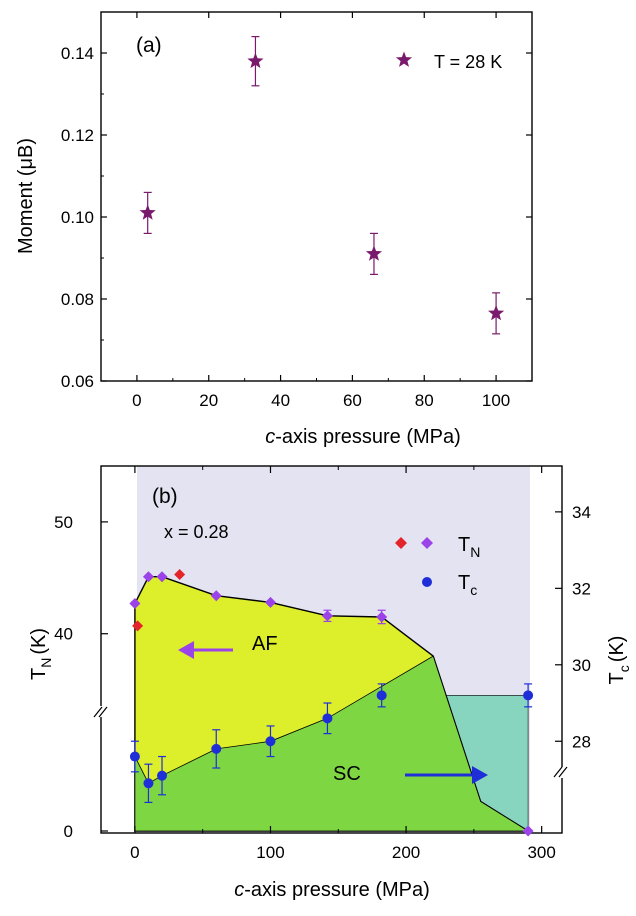 This screenshot has width=636, height=916. I want to click on y-tick-label: 0.10, so click(77, 217).